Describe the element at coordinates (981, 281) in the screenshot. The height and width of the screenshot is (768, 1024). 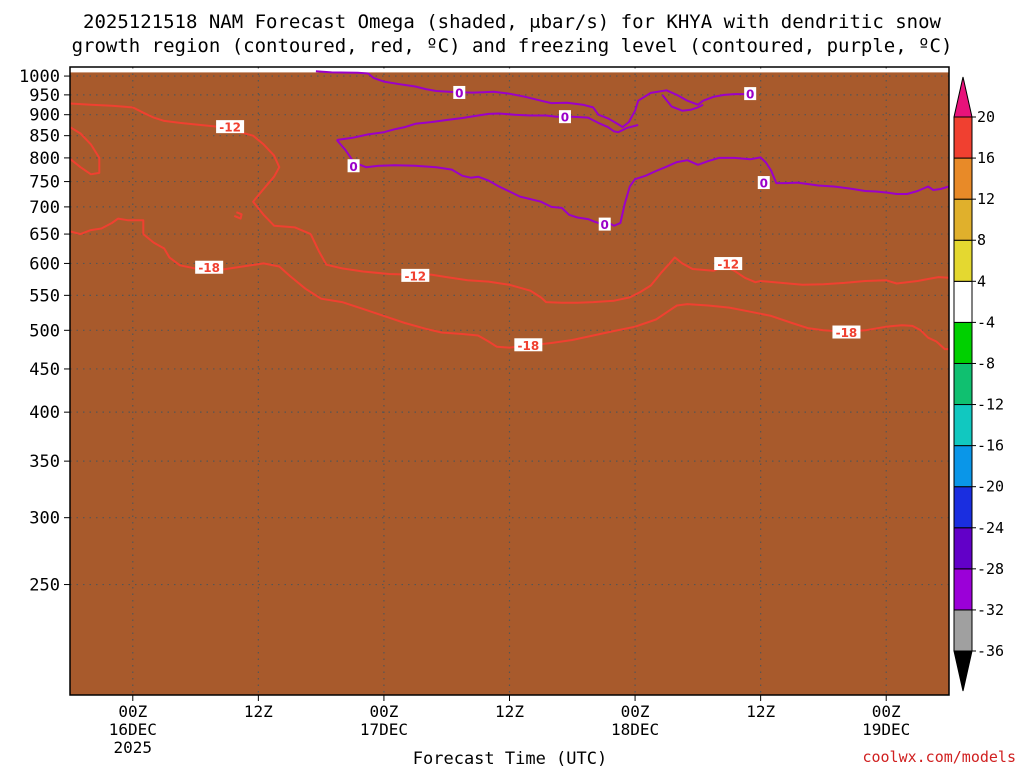
I see `colorbar-label: 4` at that location.